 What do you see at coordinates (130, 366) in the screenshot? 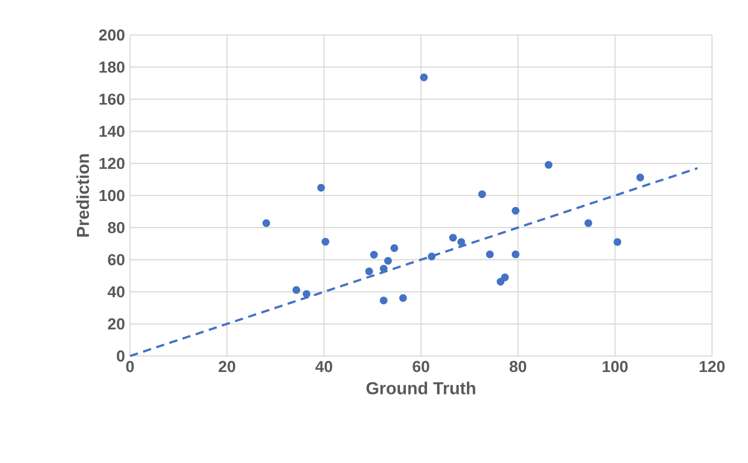
I see `x-tick-label: 0` at bounding box center [130, 366].